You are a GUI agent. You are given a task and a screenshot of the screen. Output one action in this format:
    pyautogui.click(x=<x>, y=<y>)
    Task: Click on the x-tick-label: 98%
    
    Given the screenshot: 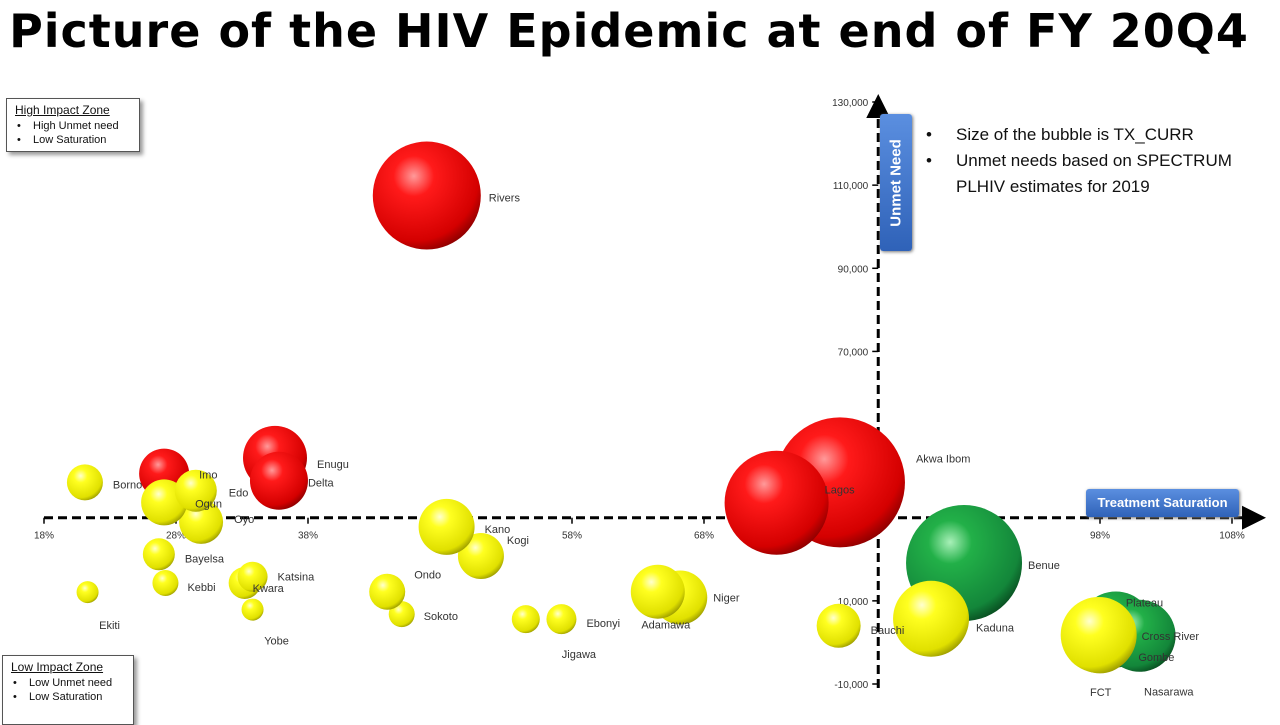 What is the action you would take?
    pyautogui.click(x=1100, y=536)
    